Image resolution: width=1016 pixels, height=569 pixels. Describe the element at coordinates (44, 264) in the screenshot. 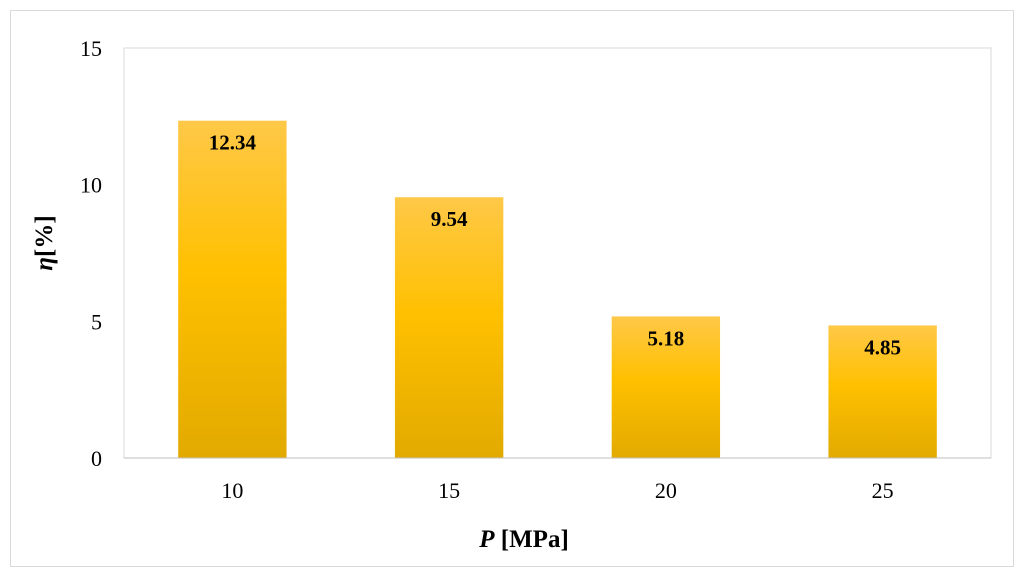

I see `y-axis-title-symbol: η` at that location.